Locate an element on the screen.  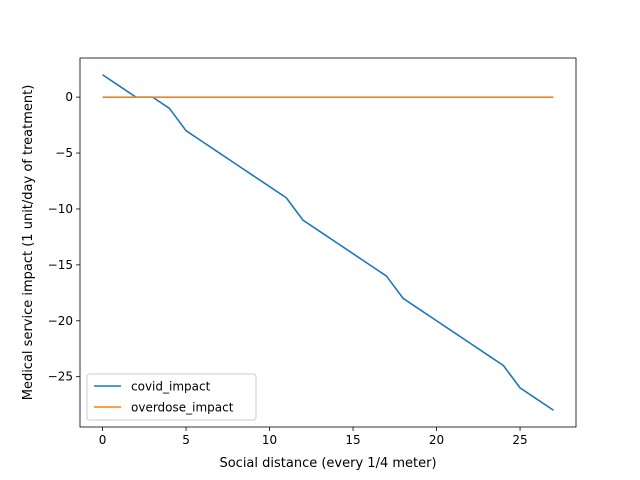
y-tick-label: −20 is located at coordinates (60, 321).